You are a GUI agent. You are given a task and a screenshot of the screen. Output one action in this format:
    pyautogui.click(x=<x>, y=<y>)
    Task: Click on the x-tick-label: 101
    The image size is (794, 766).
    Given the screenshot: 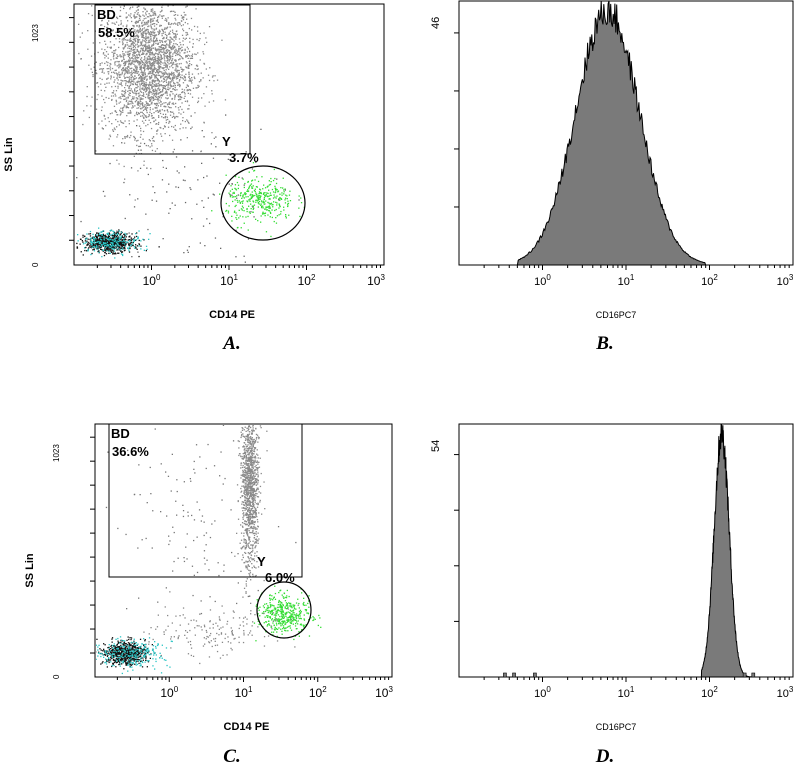 What is the action you would take?
    pyautogui.click(x=244, y=692)
    